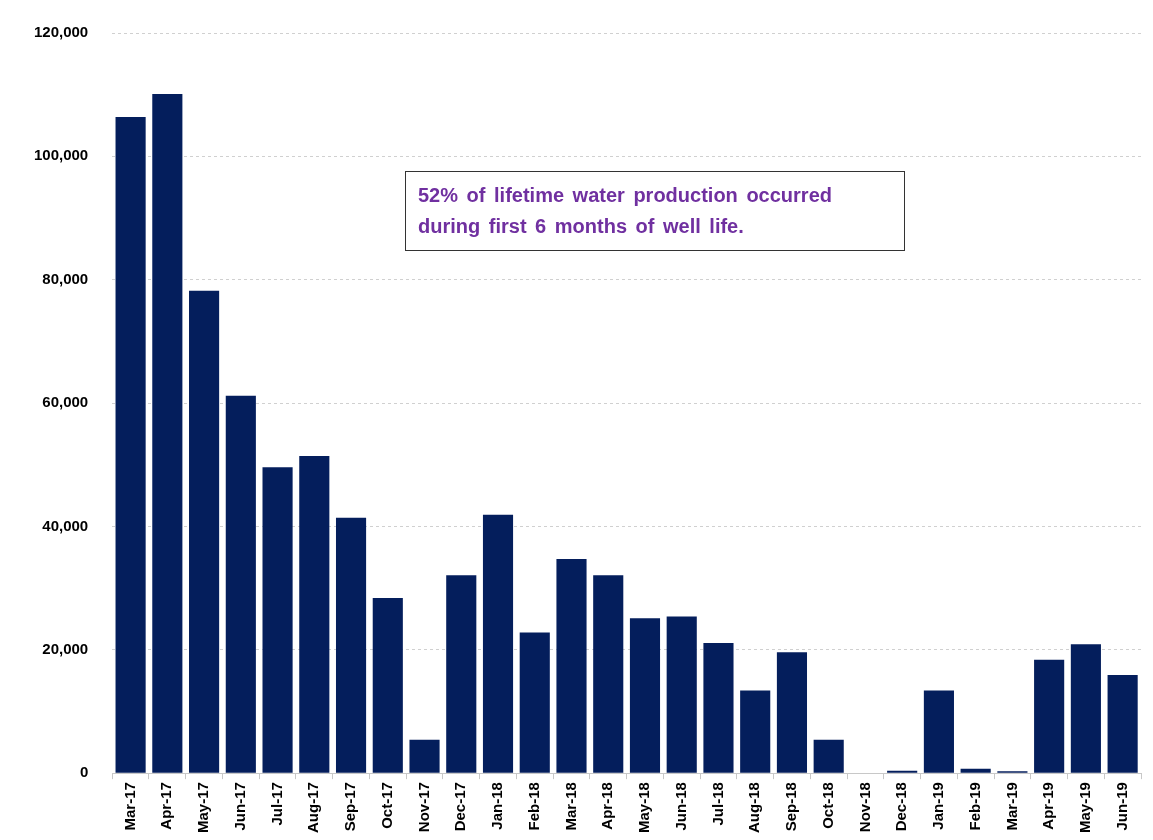  What do you see at coordinates (607, 806) in the screenshot?
I see `x-tick-label: Apr-18` at bounding box center [607, 806].